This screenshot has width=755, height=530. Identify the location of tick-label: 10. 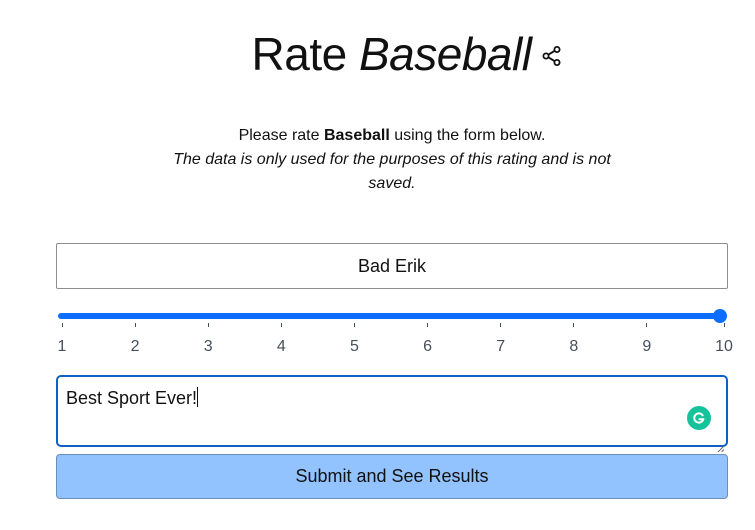
(724, 346).